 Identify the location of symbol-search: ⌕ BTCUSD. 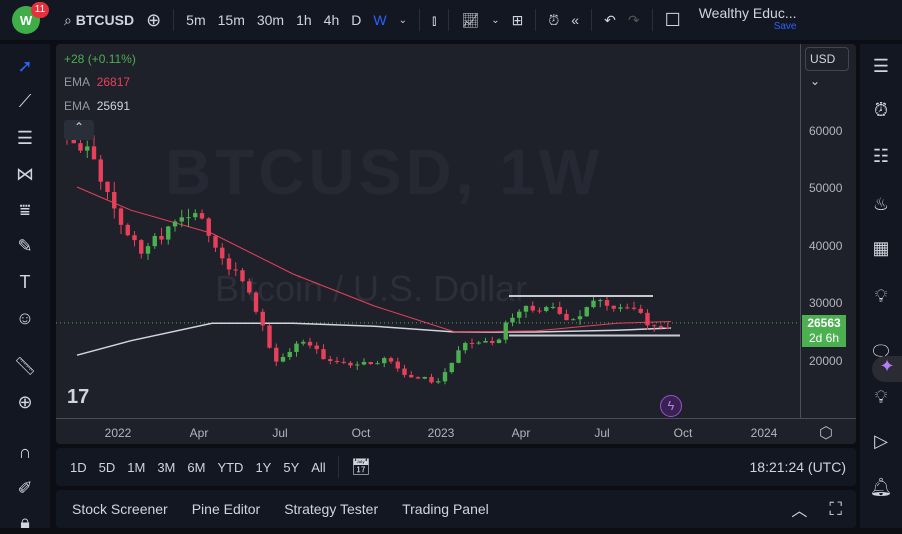
(99, 19).